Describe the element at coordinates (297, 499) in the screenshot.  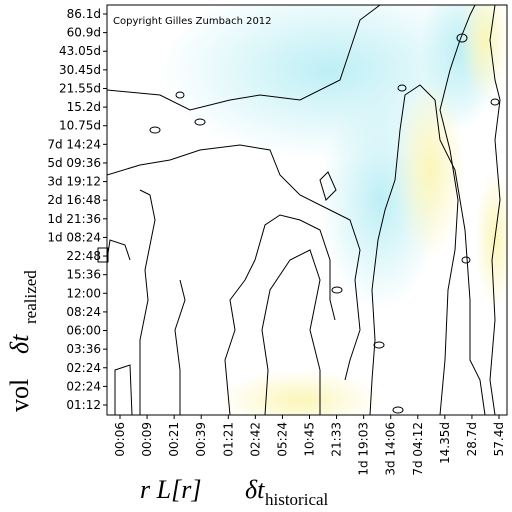
I see `x-axis-subscript: historical` at that location.